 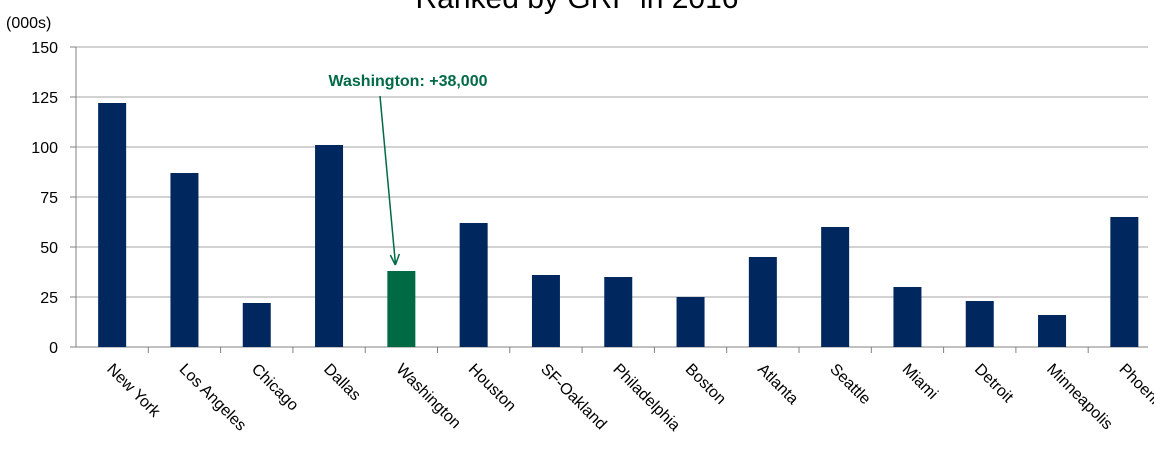 What do you see at coordinates (577, 7) in the screenshot?
I see `chart-title: Ranked by GRP in 2016` at bounding box center [577, 7].